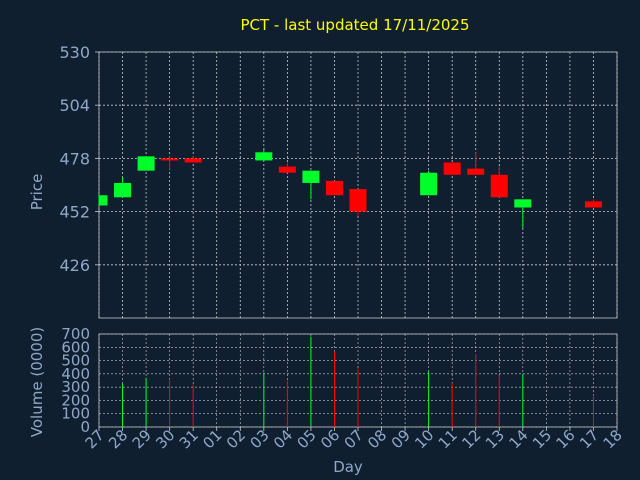  What do you see at coordinates (189, 439) in the screenshot?
I see `x-tick-label: 31` at bounding box center [189, 439].